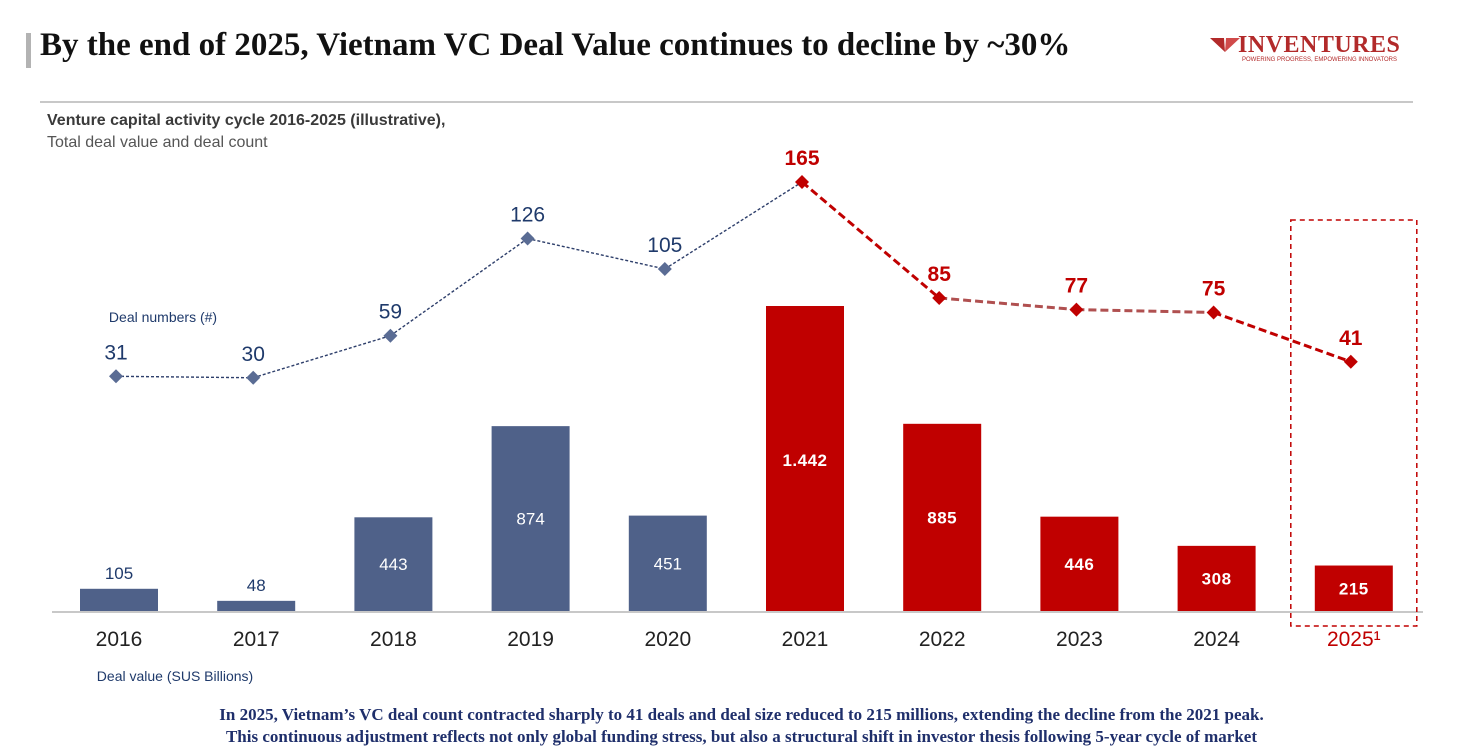 This screenshot has width=1483, height=747. I want to click on x-tick-label: 2019, so click(530, 639).